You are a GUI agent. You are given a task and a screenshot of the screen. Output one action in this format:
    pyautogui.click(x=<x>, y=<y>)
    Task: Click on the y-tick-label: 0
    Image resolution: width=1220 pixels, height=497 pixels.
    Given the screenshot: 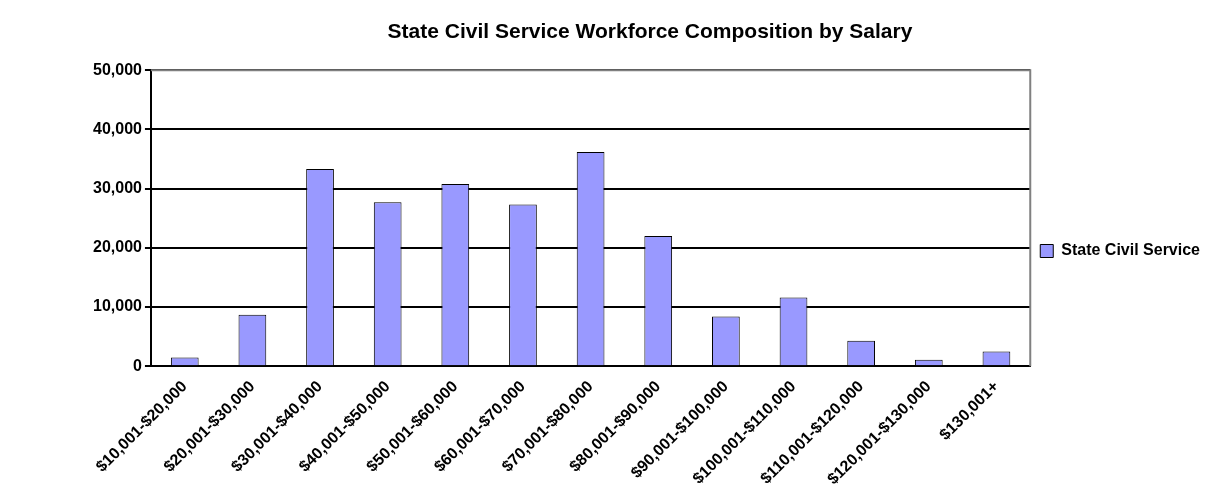 What is the action you would take?
    pyautogui.click(x=138, y=365)
    